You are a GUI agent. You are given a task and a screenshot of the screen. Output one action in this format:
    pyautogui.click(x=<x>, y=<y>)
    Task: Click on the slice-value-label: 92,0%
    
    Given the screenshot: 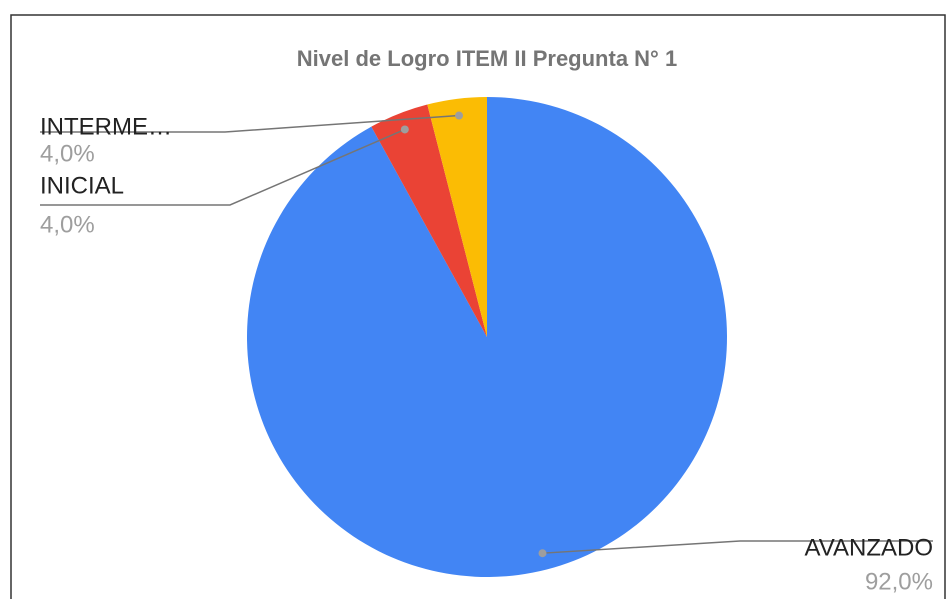 What is the action you would take?
    pyautogui.click(x=899, y=581)
    